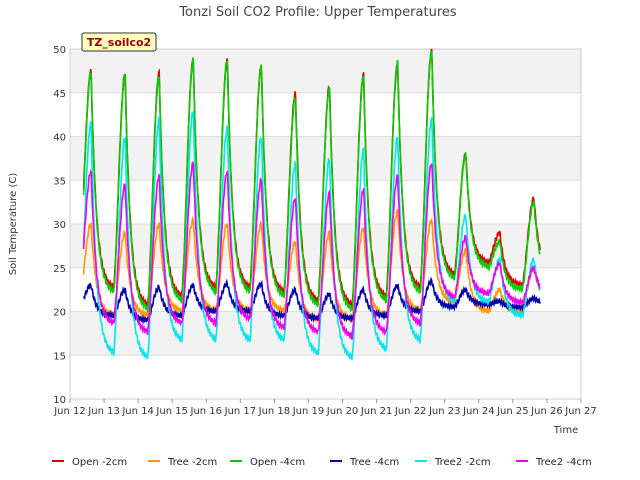  I want to click on legend-label: Open -2cm, so click(99, 462).